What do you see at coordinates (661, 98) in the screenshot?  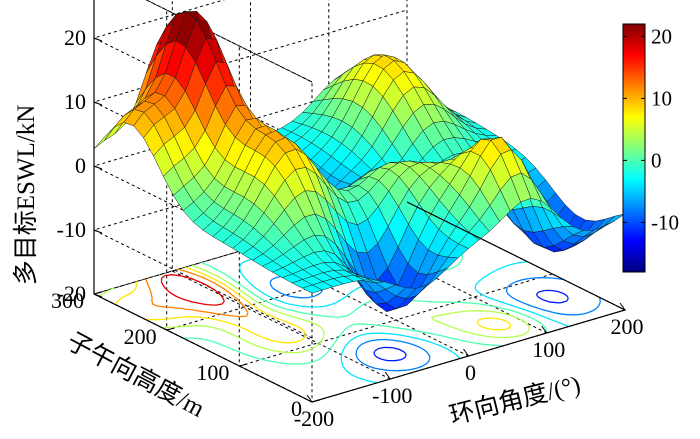 I see `colorbar-tick-label: 10` at bounding box center [661, 98].